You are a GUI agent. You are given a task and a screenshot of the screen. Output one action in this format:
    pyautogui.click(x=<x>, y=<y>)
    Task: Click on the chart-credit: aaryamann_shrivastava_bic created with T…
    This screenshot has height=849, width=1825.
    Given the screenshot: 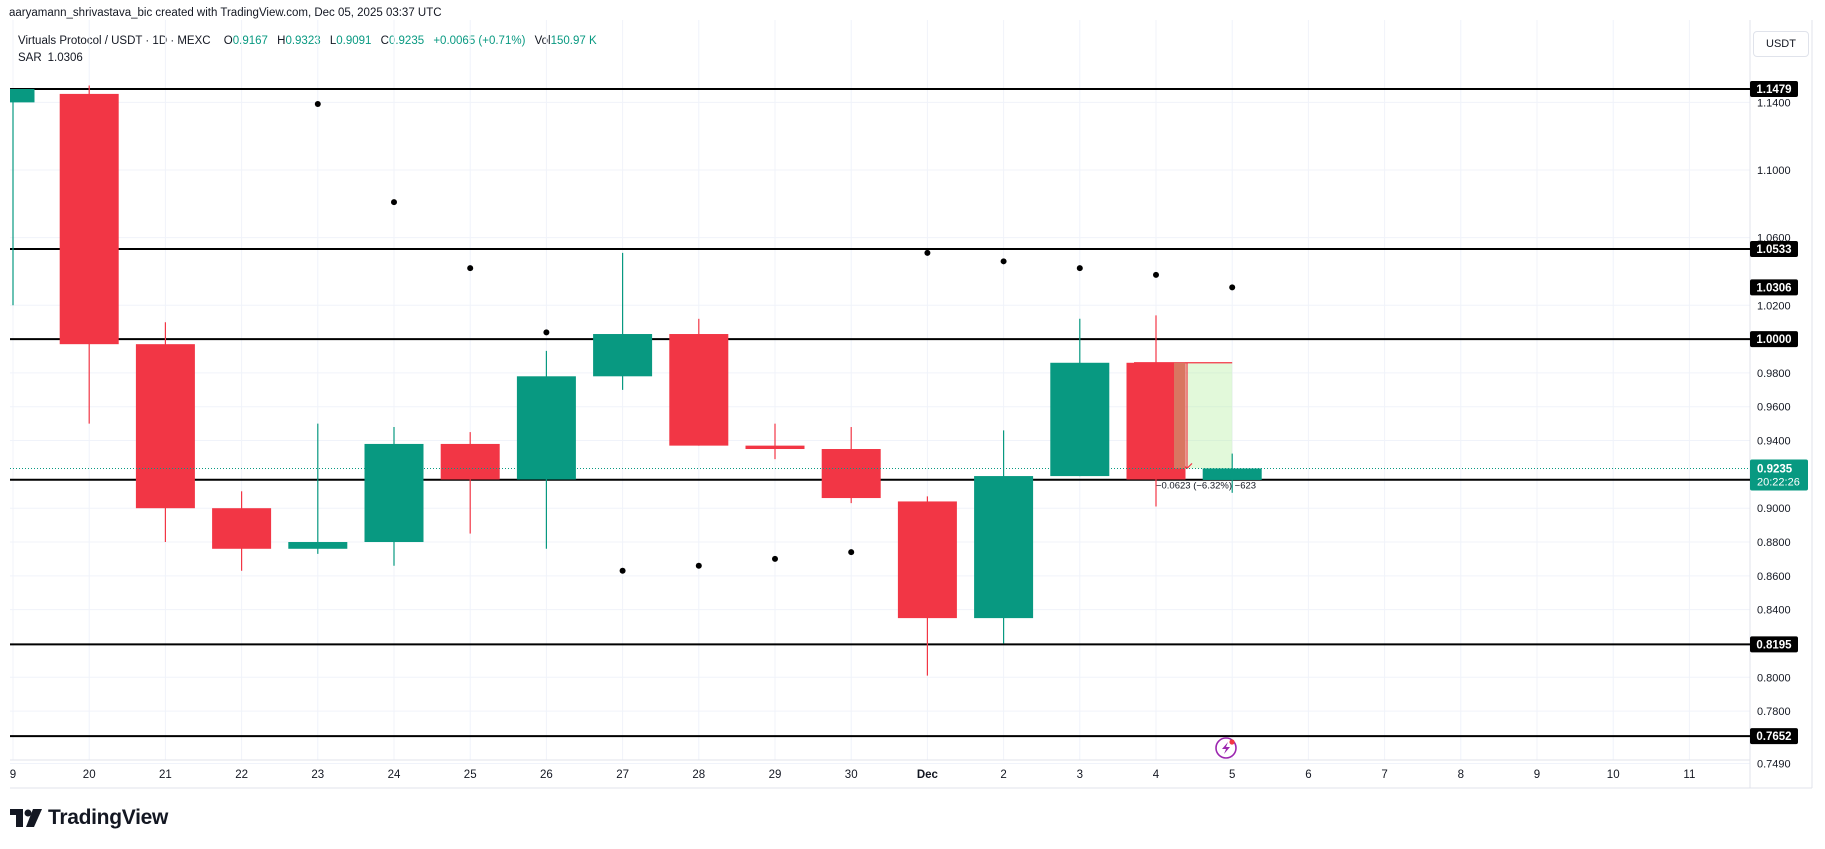 What is the action you would take?
    pyautogui.click(x=225, y=13)
    